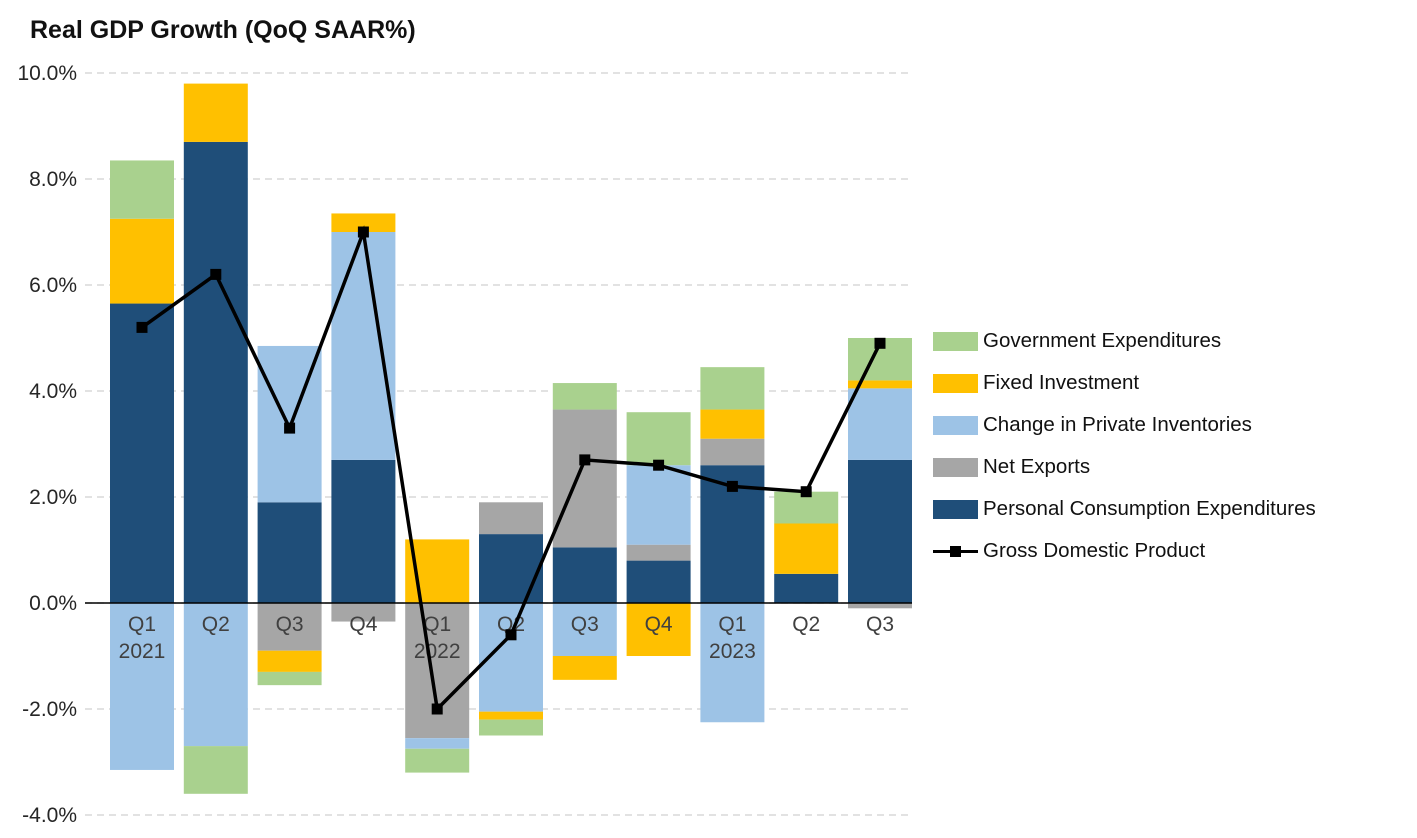 This screenshot has height=838, width=1417. What do you see at coordinates (732, 651) in the screenshot?
I see `x-axis-year-label: 2023` at bounding box center [732, 651].